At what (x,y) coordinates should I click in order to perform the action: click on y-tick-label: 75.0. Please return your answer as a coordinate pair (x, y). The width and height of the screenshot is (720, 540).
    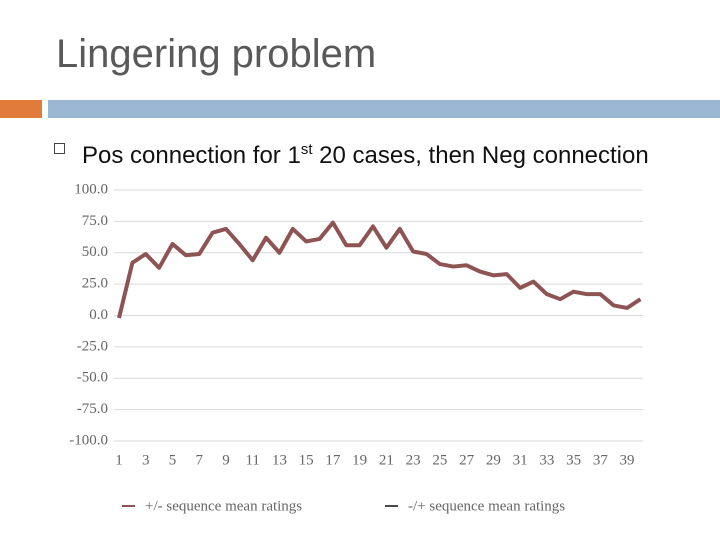
    Looking at the image, I should click on (95, 221).